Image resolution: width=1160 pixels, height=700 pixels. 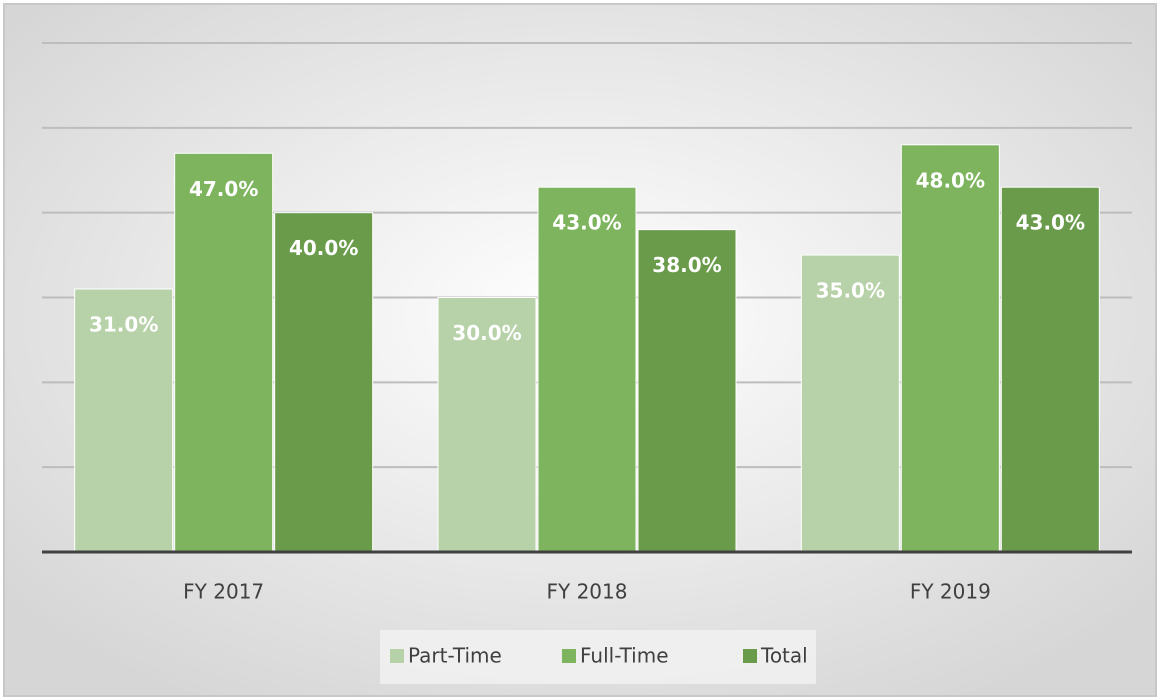 I want to click on x-tick-label: FY 2018, so click(x=587, y=592).